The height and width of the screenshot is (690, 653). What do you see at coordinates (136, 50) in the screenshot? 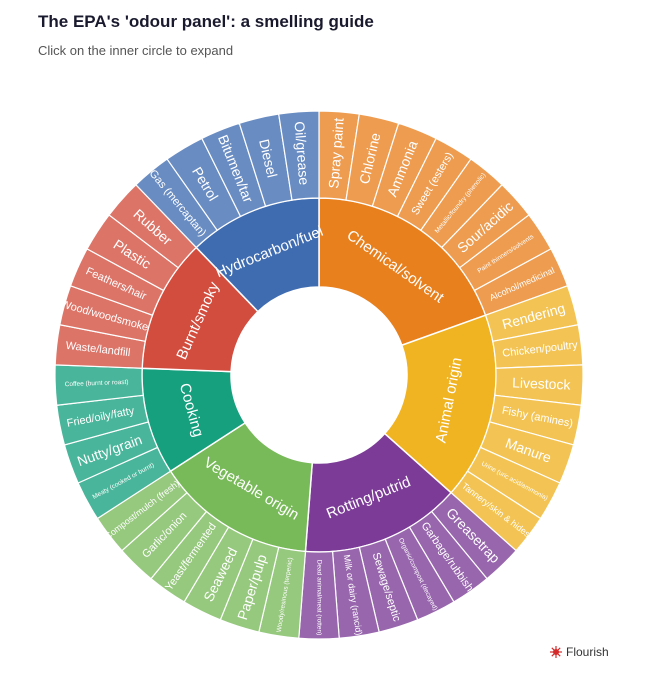
I see `chart-subtitle: Click on the inner circle to expand` at bounding box center [136, 50].